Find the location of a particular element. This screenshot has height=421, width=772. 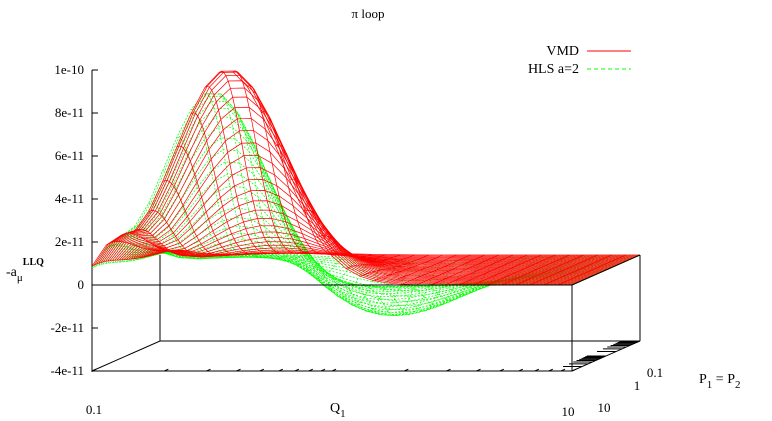

y-axis-label-left-sub: 1 is located at coordinates (710, 385).